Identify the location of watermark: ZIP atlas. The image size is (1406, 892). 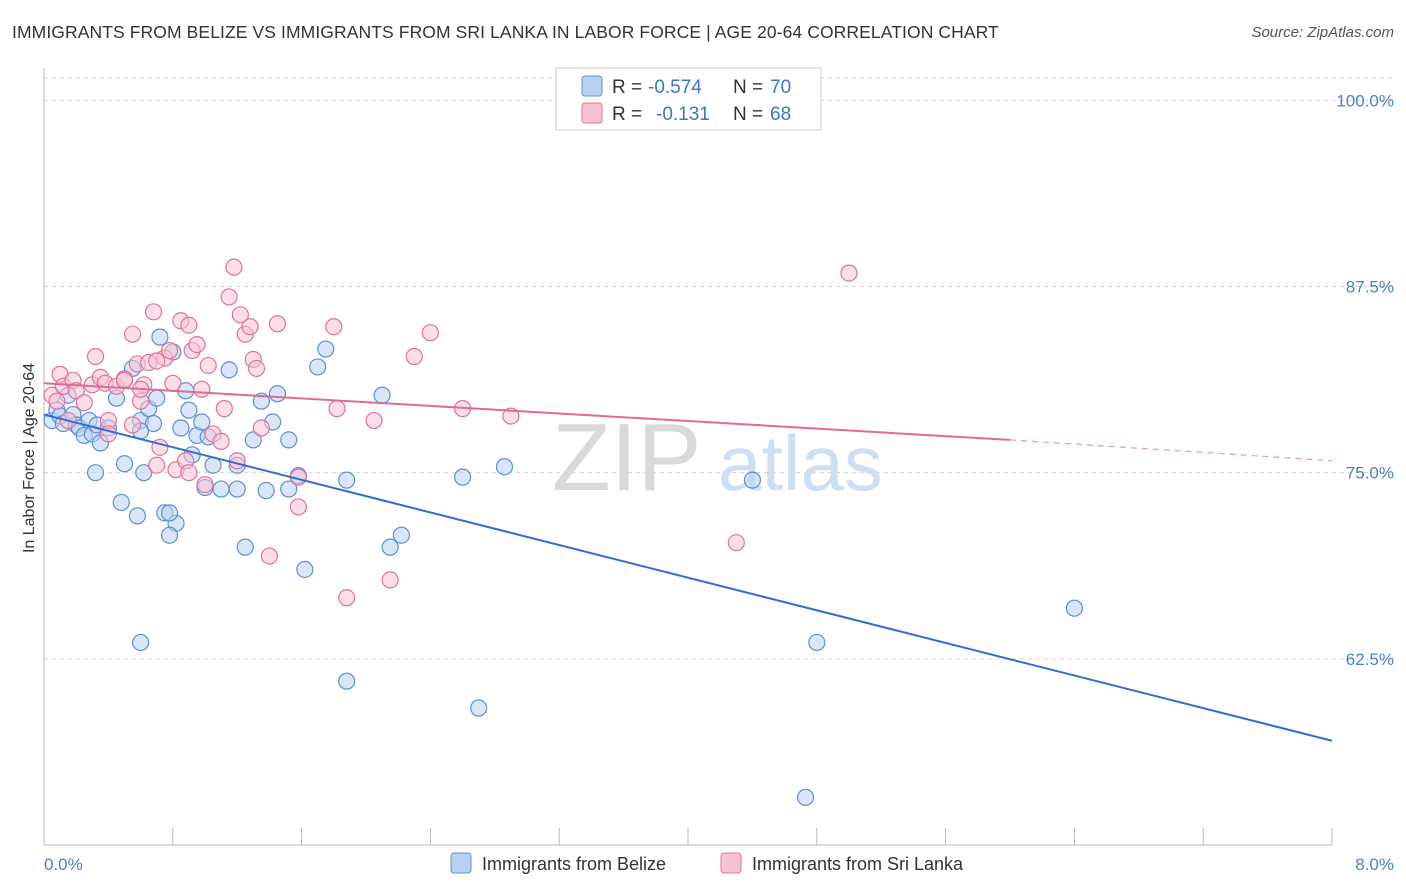
(717, 457).